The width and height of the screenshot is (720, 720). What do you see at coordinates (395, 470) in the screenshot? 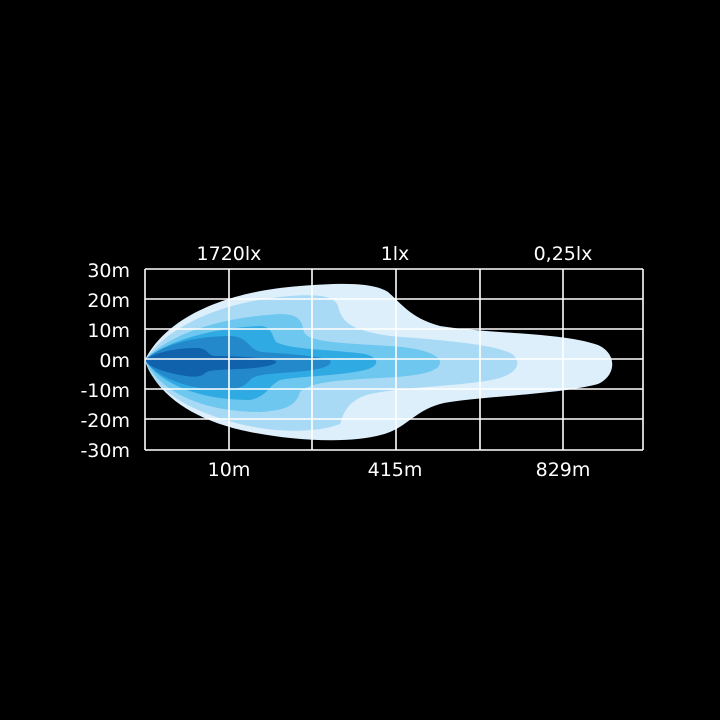
I see `bottom-label-415m: 415m` at bounding box center [395, 470].